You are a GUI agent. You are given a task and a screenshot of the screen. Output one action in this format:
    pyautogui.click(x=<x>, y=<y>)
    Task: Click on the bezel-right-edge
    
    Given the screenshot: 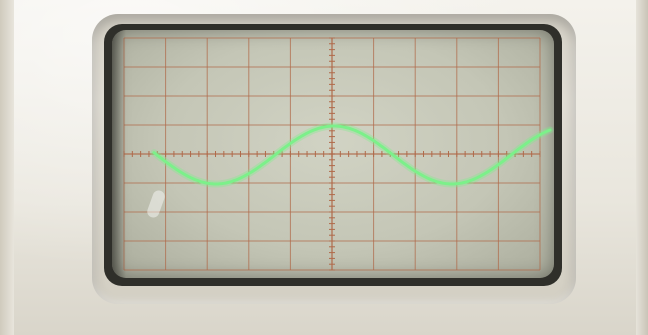 What is the action you would take?
    pyautogui.click(x=642, y=167)
    